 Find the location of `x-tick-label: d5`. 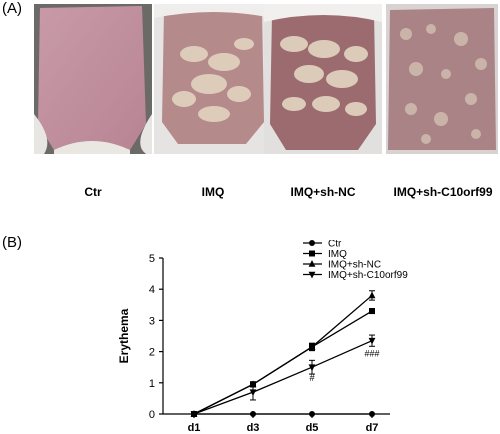

x-tick-label: d5 is located at coordinates (312, 428).